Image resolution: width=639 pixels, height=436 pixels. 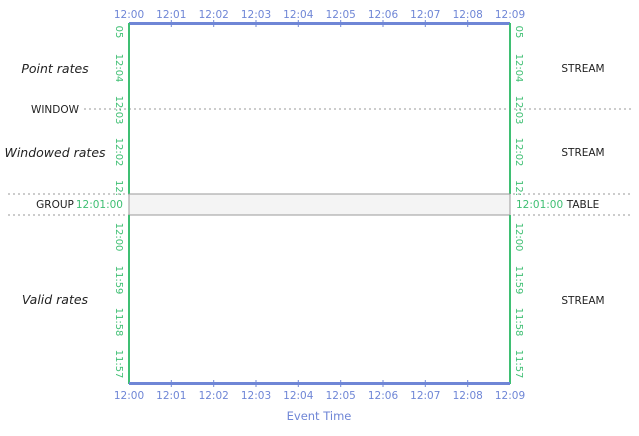 I want to click on right-labels: STREAM STREAM TABLE STREAM, so click(x=582, y=185).